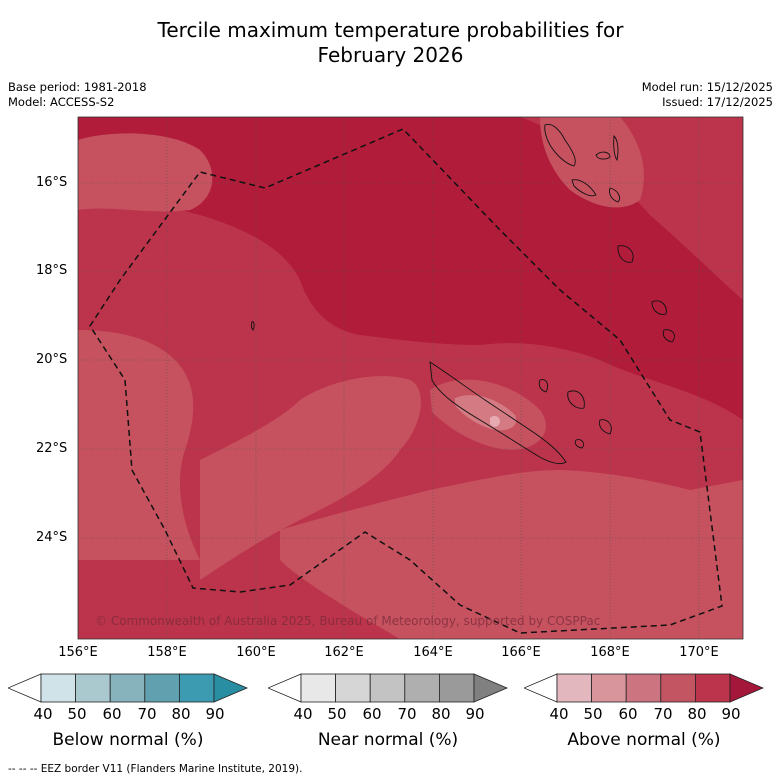 The image size is (781, 781). I want to click on colorbar-label-near: Near normal (%), so click(388, 740).